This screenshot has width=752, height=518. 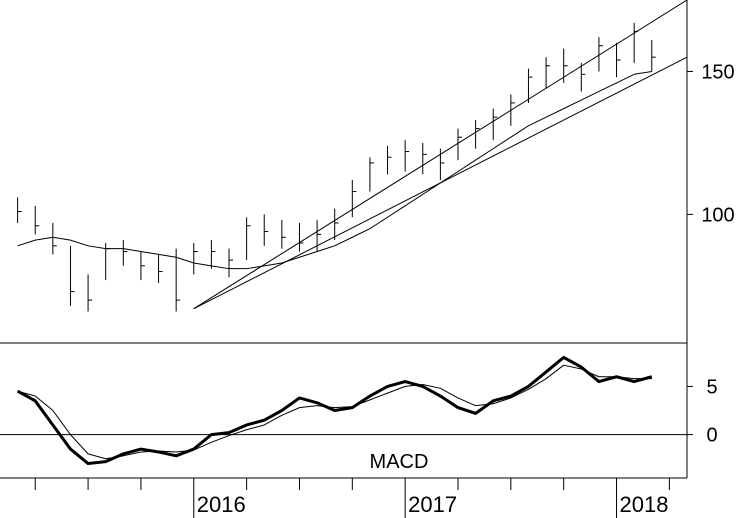 What do you see at coordinates (352, 498) in the screenshot?
I see `time-axis: 2016 2017 2018` at bounding box center [352, 498].